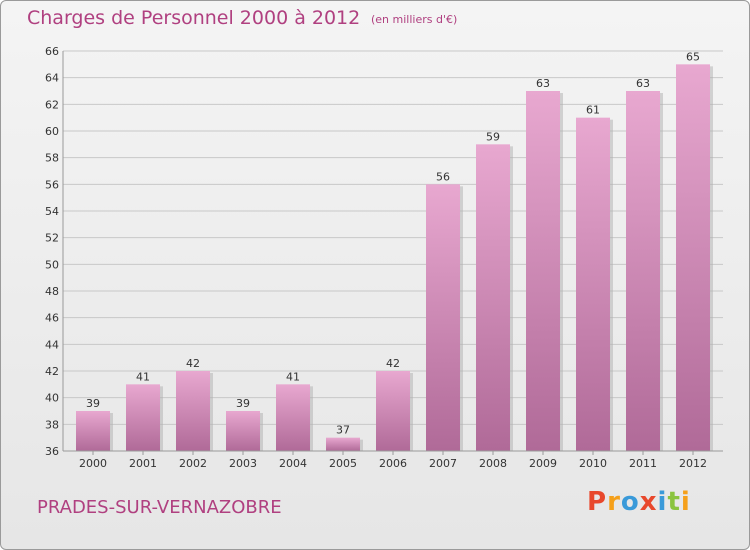  What do you see at coordinates (243, 403) in the screenshot?
I see `data-label-2003: 39` at bounding box center [243, 403].